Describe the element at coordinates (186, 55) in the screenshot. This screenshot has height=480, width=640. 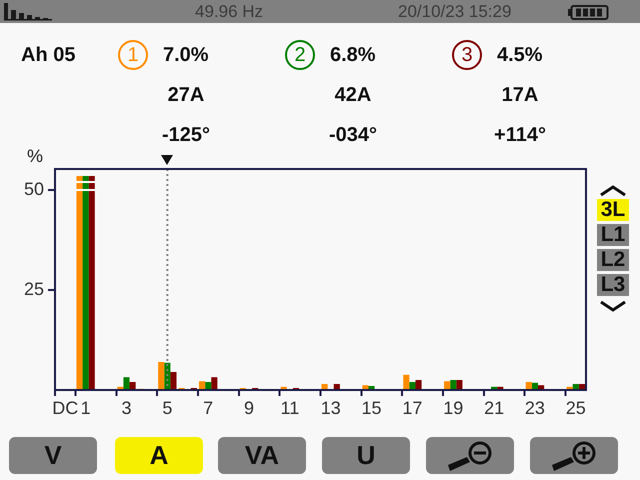
I see `text: 7.0%` at that location.